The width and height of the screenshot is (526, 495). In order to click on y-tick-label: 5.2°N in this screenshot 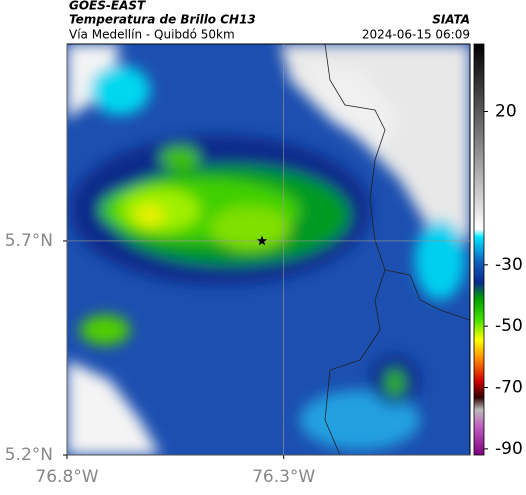, I will do `click(29, 455)`.